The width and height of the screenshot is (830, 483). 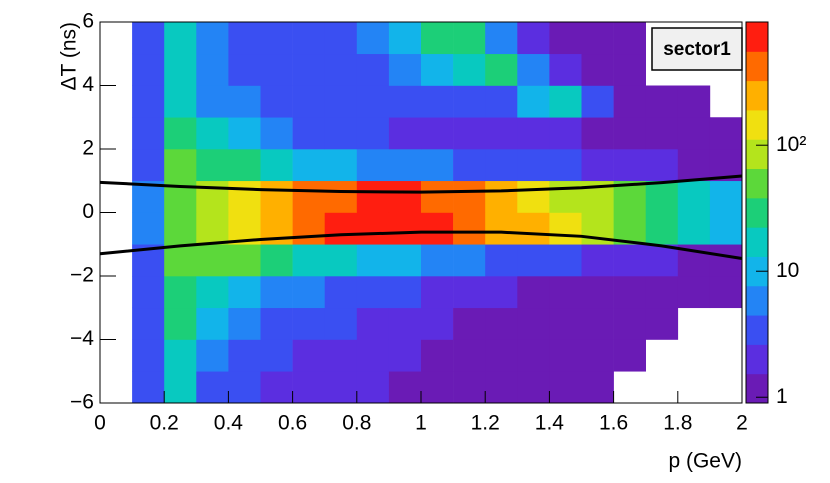 I want to click on y-tick-label: −4, so click(x=82, y=338).